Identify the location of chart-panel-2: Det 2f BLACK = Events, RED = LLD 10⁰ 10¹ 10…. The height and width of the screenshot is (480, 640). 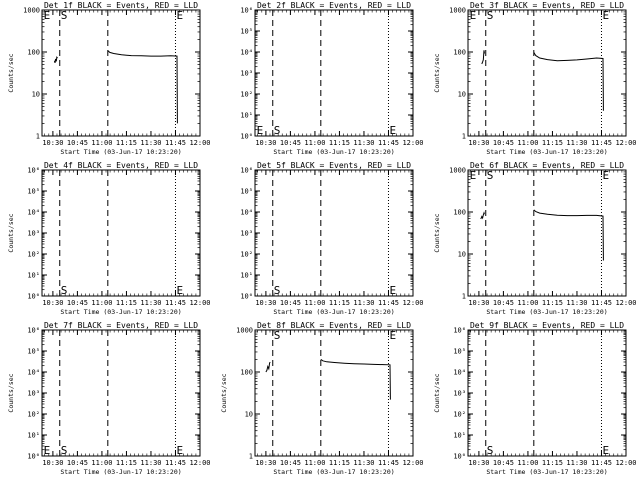
(331, 78).